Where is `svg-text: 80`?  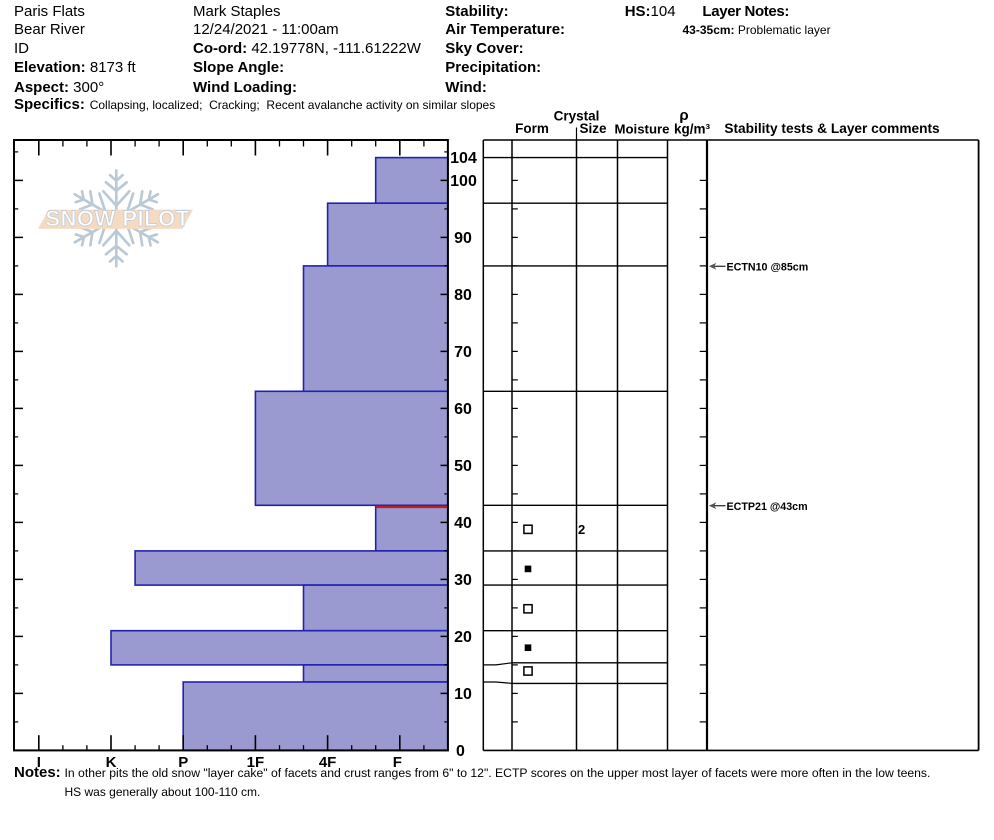
svg-text: 80 is located at coordinates (463, 295).